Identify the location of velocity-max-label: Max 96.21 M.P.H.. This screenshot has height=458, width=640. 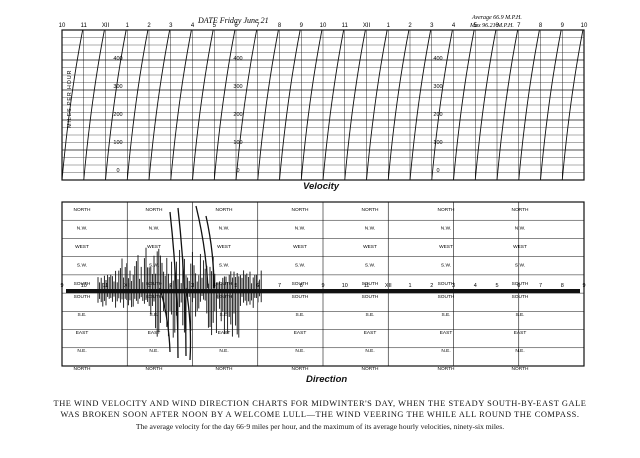
(491, 26).